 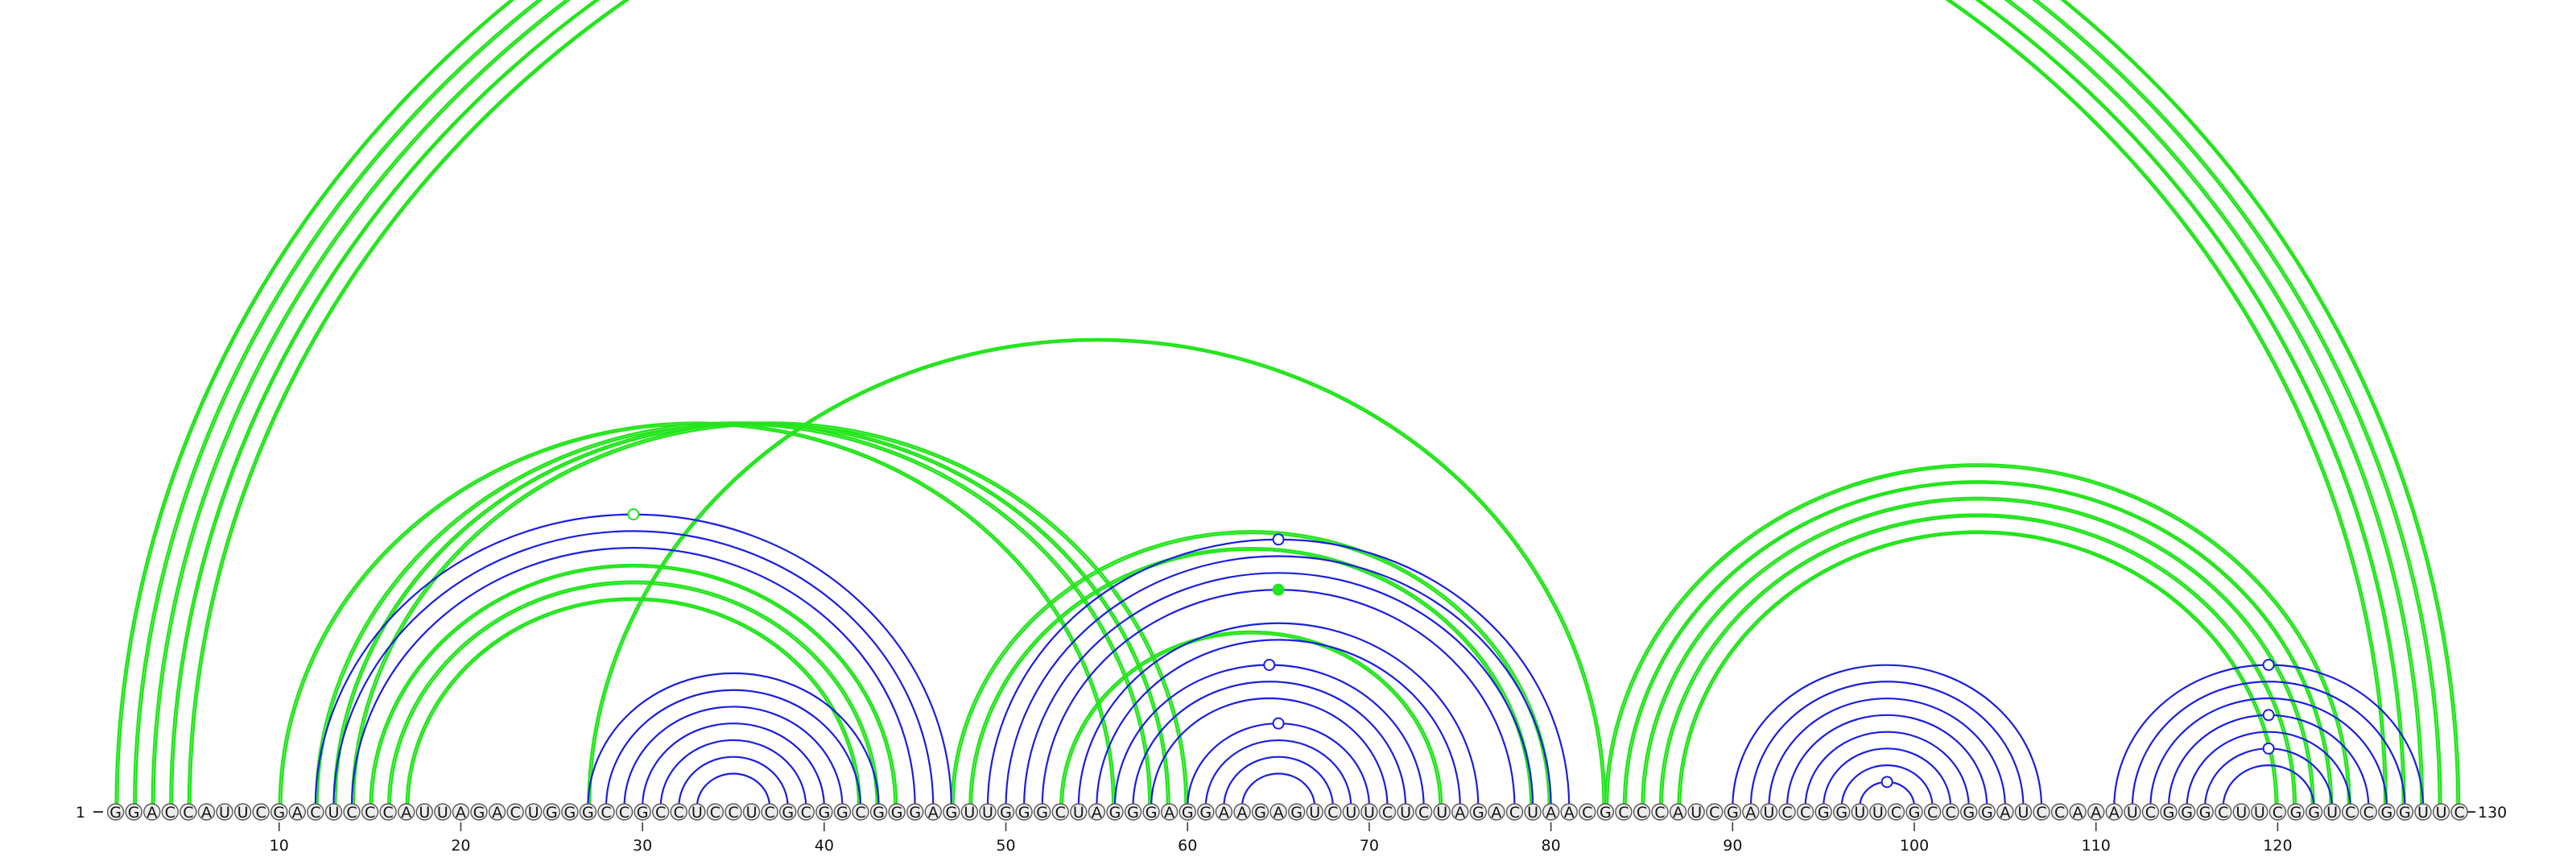 I want to click on sequence-end-number: 130, so click(x=2492, y=813).